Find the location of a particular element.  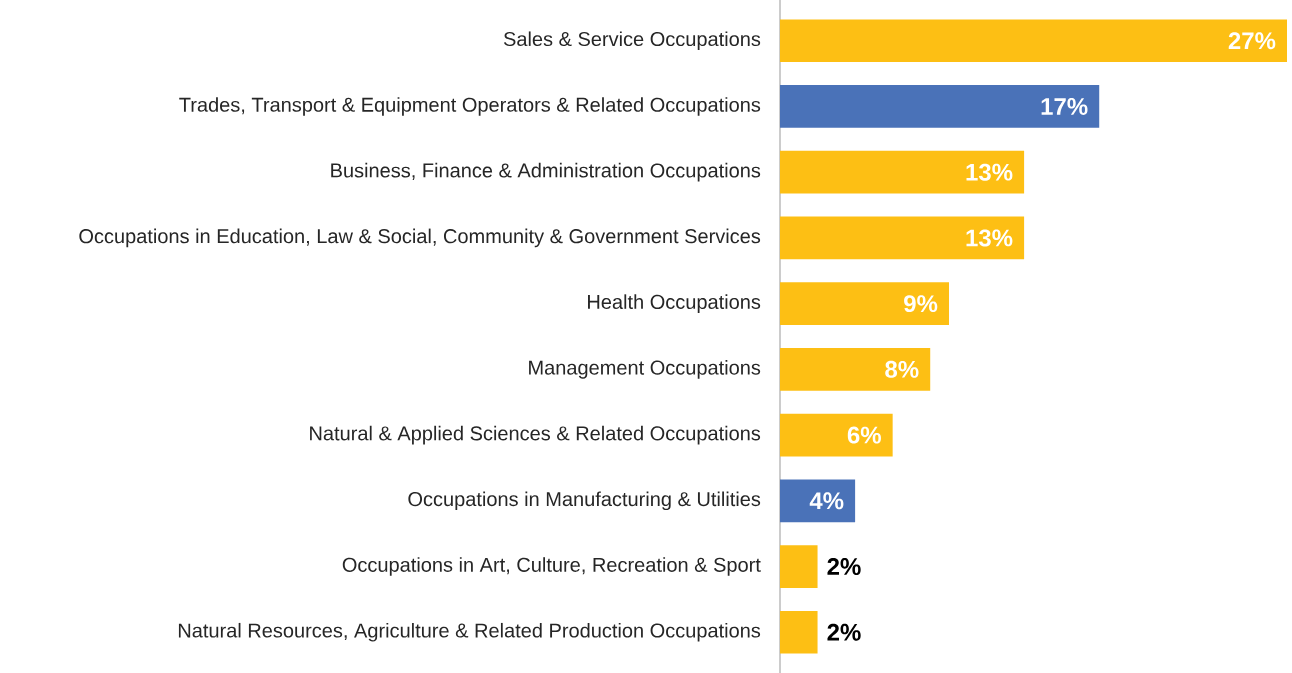

data-label: 27% is located at coordinates (1252, 41).